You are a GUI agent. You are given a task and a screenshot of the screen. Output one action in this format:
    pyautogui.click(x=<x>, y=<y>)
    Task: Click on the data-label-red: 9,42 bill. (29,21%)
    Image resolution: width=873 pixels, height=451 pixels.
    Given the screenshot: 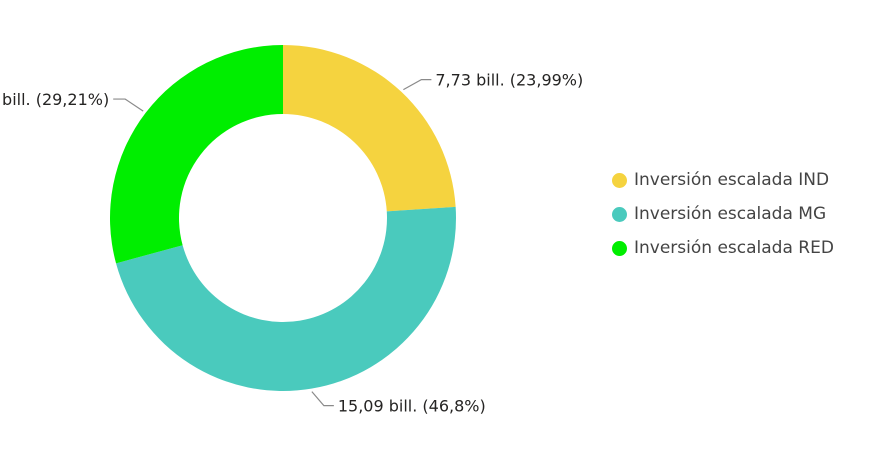 What is the action you would take?
    pyautogui.click(x=54, y=99)
    